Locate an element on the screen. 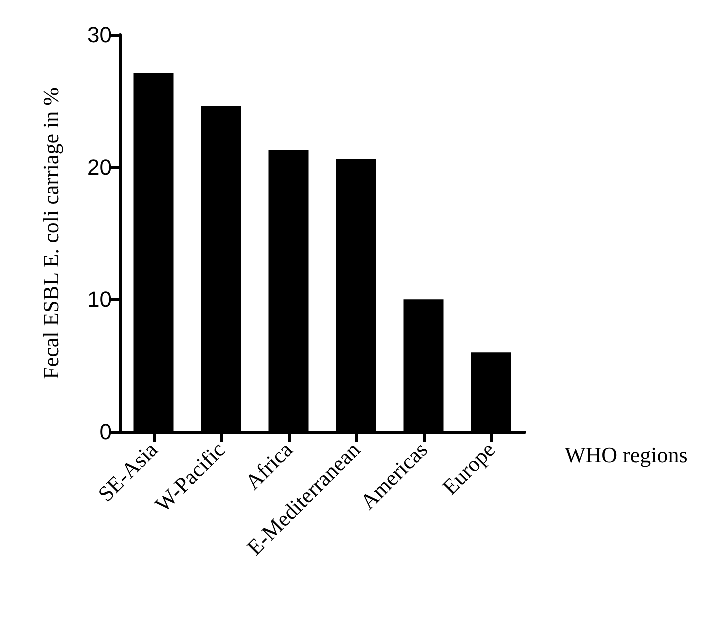 The height and width of the screenshot is (630, 722). y-tick-label: 10 is located at coordinates (100, 299).